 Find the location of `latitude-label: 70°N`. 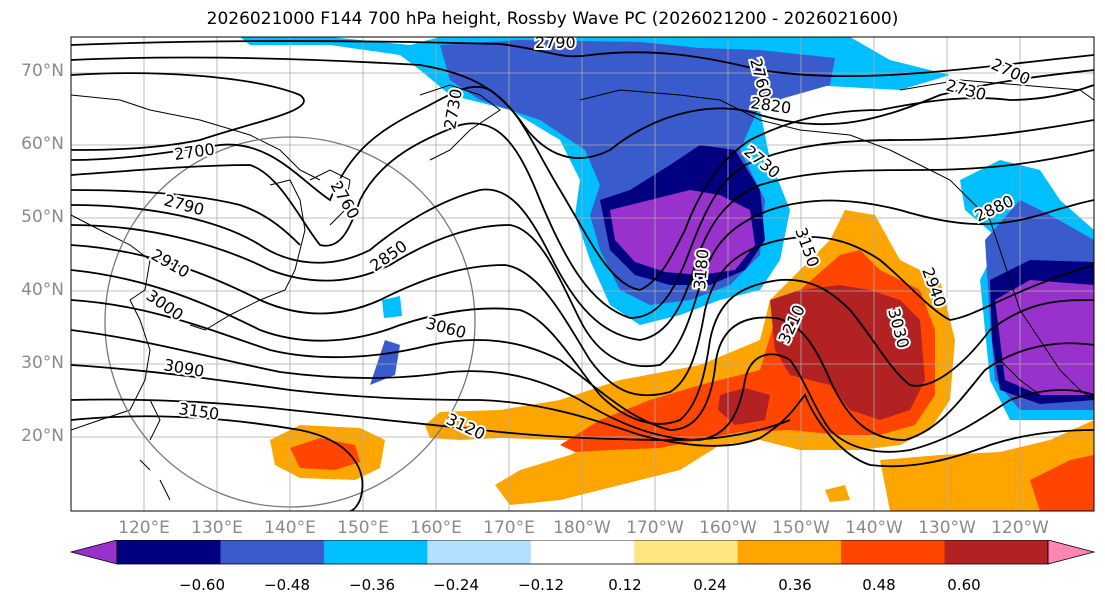

latitude-label: 70°N is located at coordinates (42, 71).